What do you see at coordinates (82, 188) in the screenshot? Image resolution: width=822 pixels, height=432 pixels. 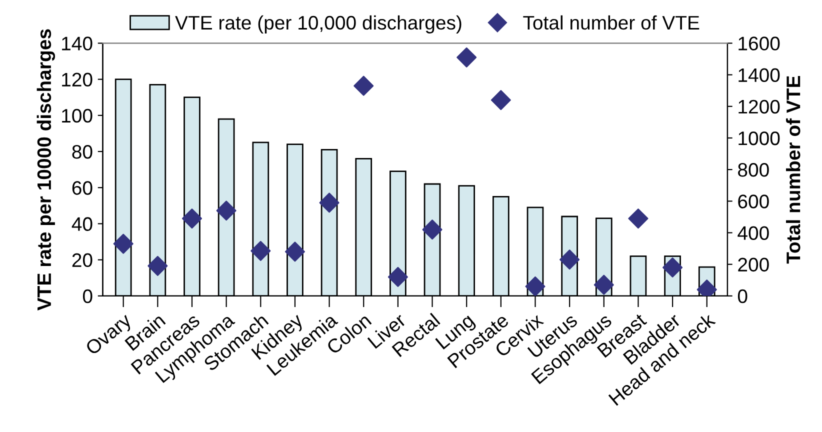 I see `y-tick-label: 60` at bounding box center [82, 188].